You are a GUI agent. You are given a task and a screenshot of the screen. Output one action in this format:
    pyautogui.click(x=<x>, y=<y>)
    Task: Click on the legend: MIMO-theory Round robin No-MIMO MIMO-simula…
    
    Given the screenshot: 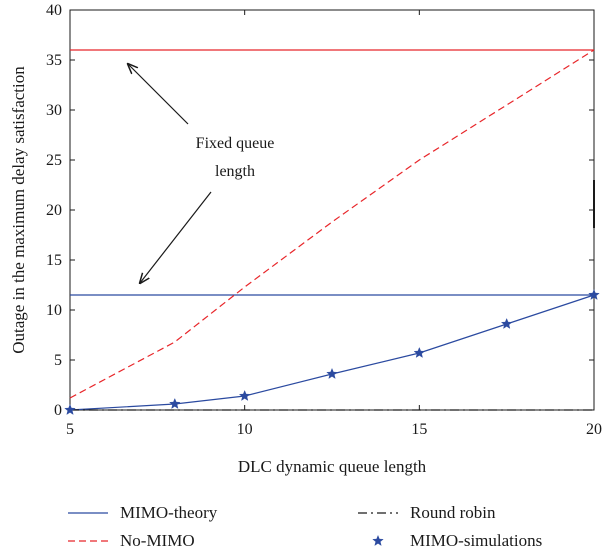 What is the action you would take?
    pyautogui.click(x=305, y=526)
    